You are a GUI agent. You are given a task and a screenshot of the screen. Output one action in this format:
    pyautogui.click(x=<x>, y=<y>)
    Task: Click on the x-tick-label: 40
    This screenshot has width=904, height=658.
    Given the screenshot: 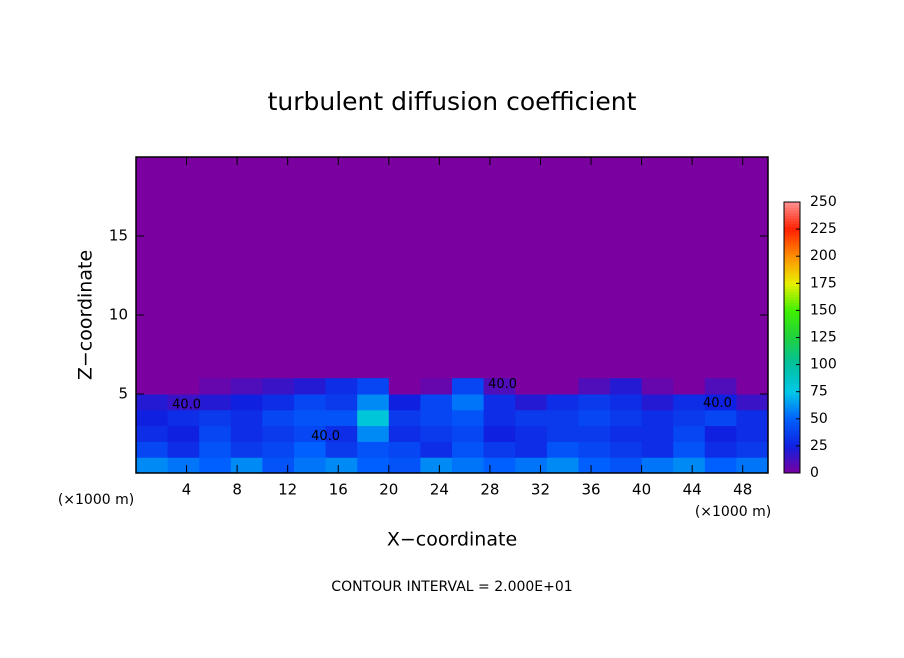 What is the action you would take?
    pyautogui.click(x=641, y=490)
    